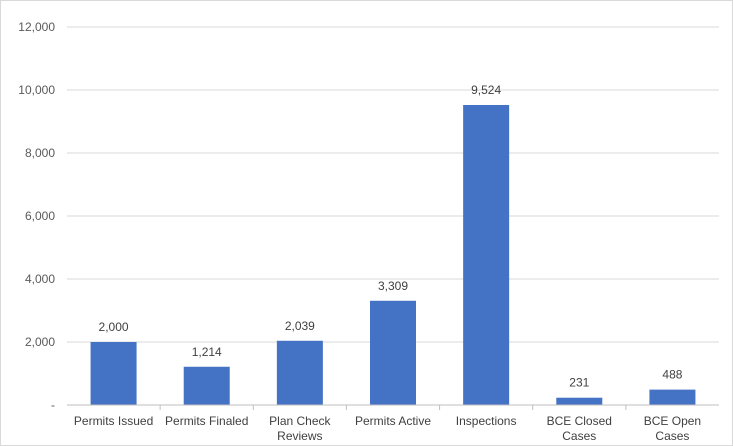 This screenshot has height=446, width=733. Describe the element at coordinates (300, 421) in the screenshot. I see `category-label-line: Plan Check` at that location.